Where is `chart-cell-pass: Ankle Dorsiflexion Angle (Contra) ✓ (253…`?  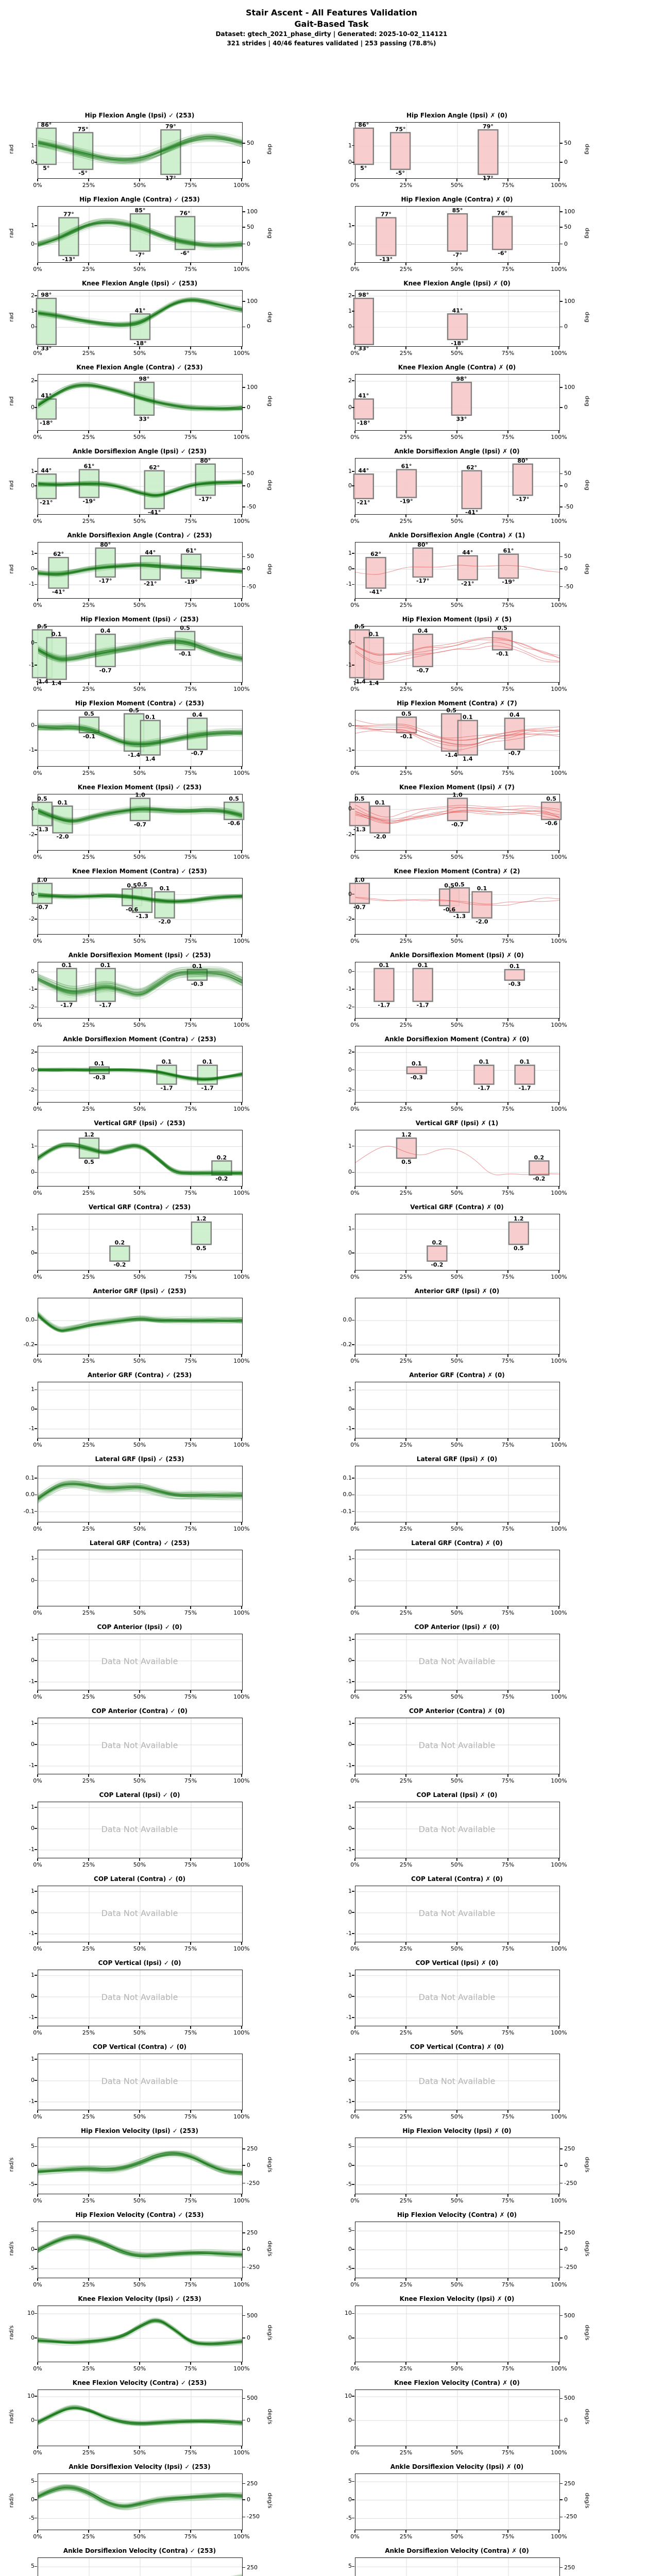 chart-cell-pass: Ankle Dorsiflexion Angle (Contra) ✓ (253… is located at coordinates (165, 571).